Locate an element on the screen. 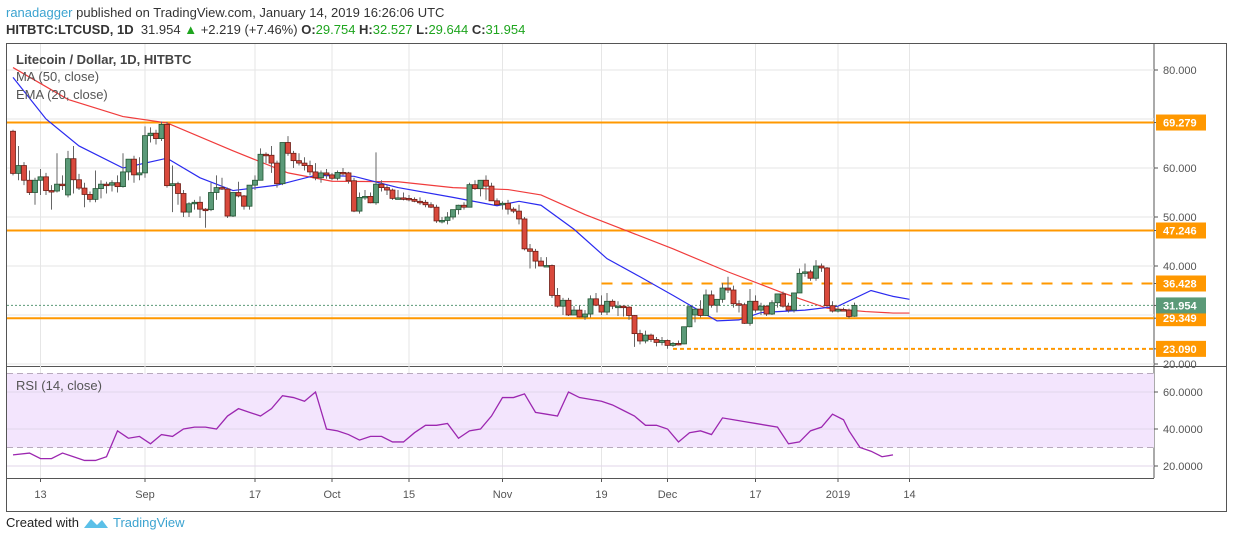  up-arrow-icon: ▲ is located at coordinates (191, 29).